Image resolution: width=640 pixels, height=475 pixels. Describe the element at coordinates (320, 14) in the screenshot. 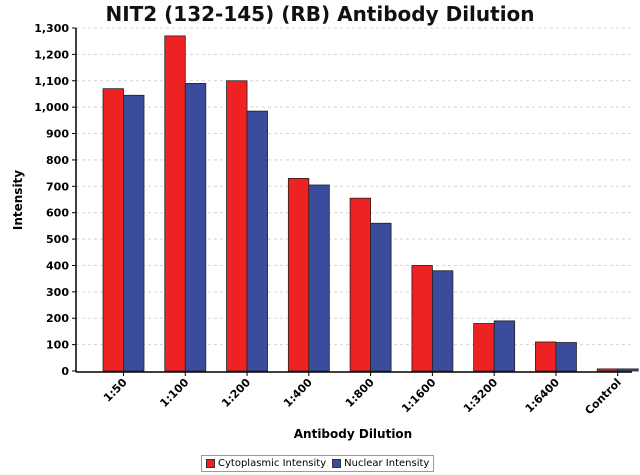

I see `chart-title: NIT2 (132-145) (RB) Antibody Dilution` at that location.